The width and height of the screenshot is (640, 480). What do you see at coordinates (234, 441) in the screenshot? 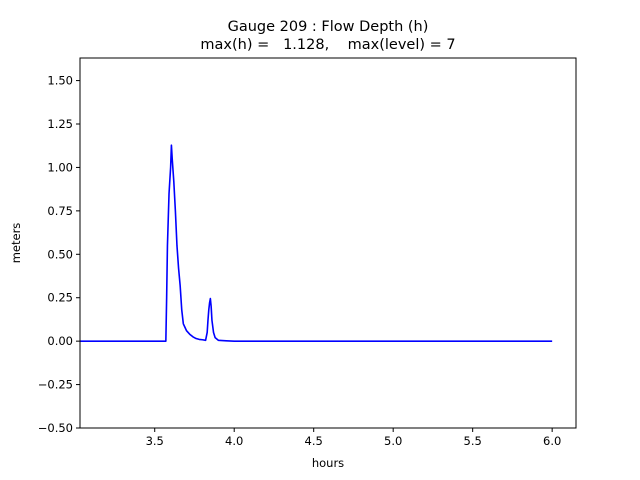
I see `x-tick-label: 4.0` at bounding box center [234, 441].